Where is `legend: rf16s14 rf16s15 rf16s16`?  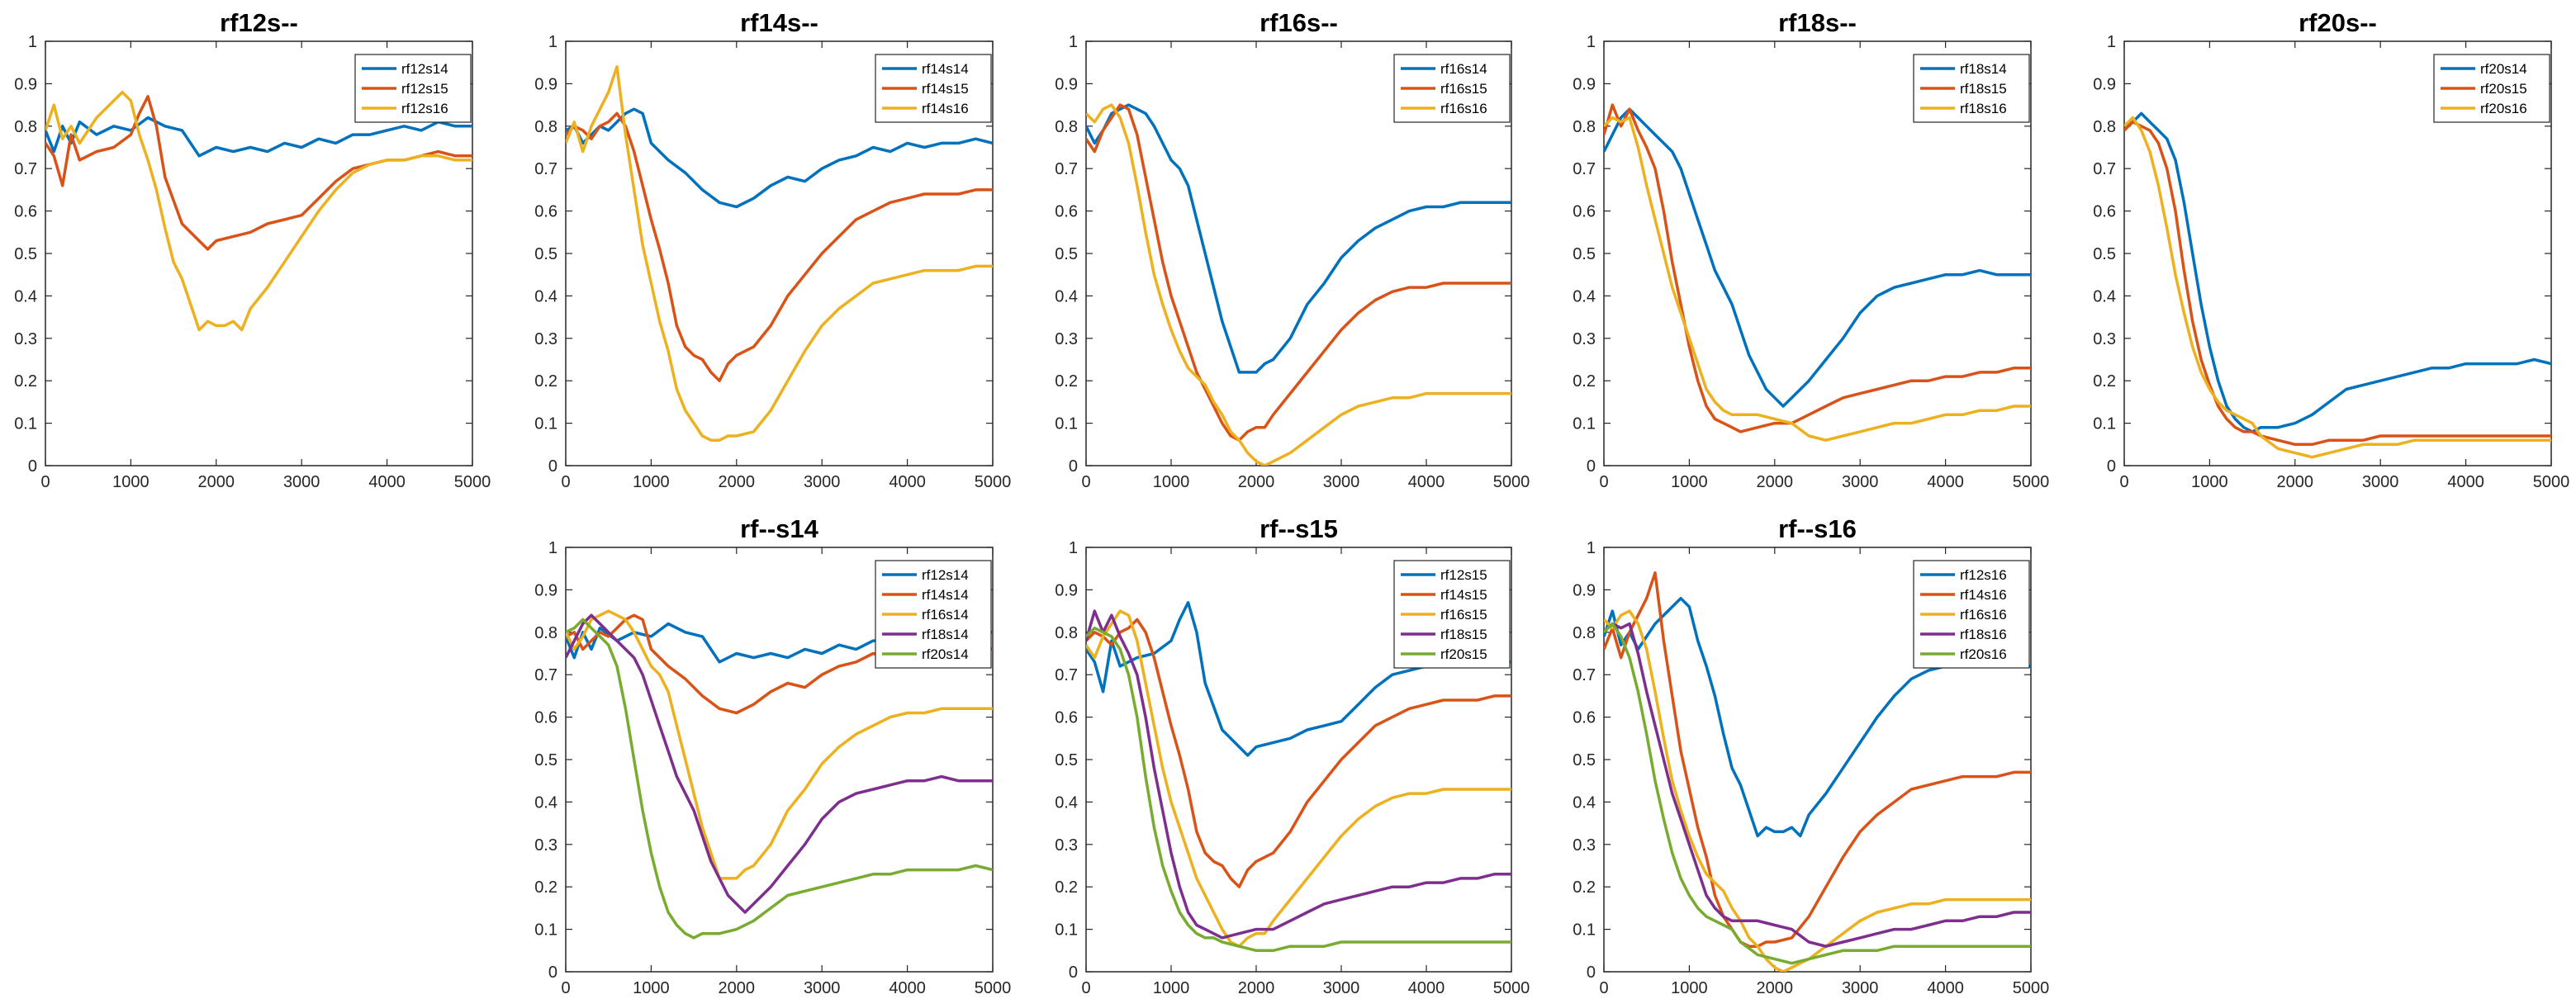
legend: rf16s14 rf16s15 rf16s16 is located at coordinates (1452, 89).